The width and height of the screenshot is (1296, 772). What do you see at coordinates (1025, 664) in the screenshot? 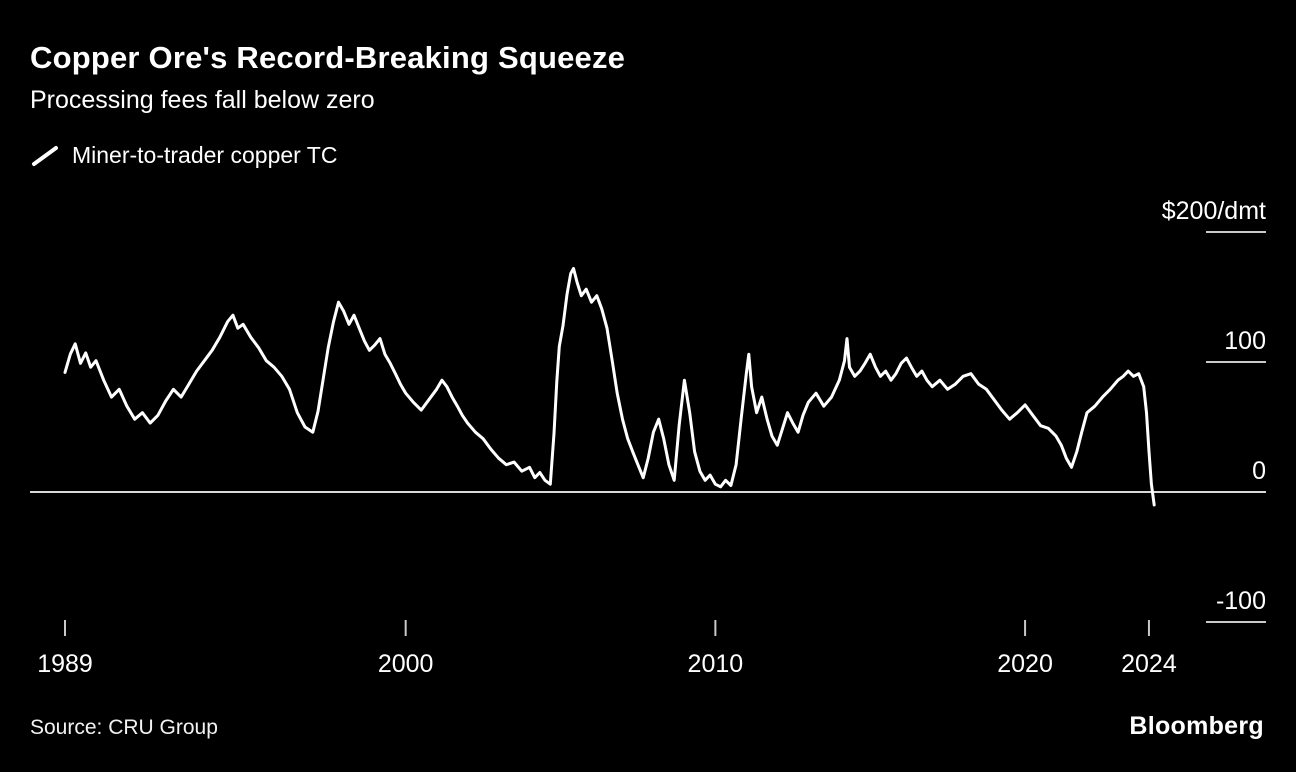
I see `x-axis-label: 2020` at bounding box center [1025, 664].